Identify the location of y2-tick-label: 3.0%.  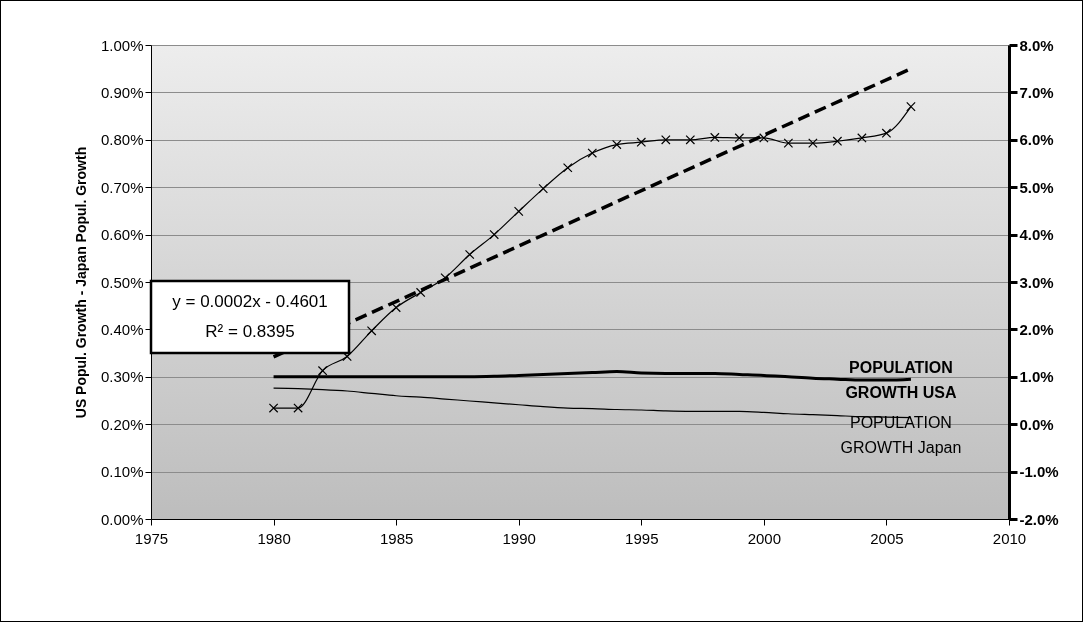
(1036, 282).